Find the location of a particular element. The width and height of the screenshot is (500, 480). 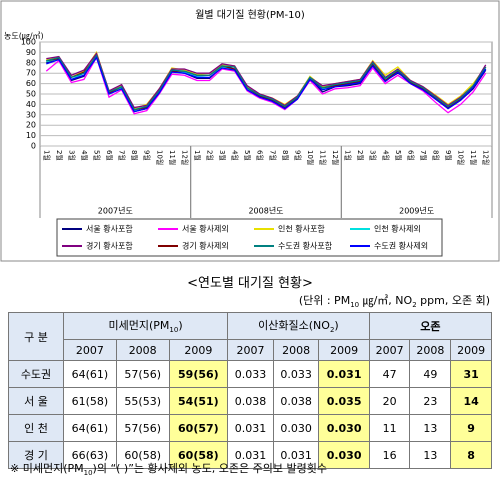

y-tick-label: 70 is located at coordinates (31, 73).